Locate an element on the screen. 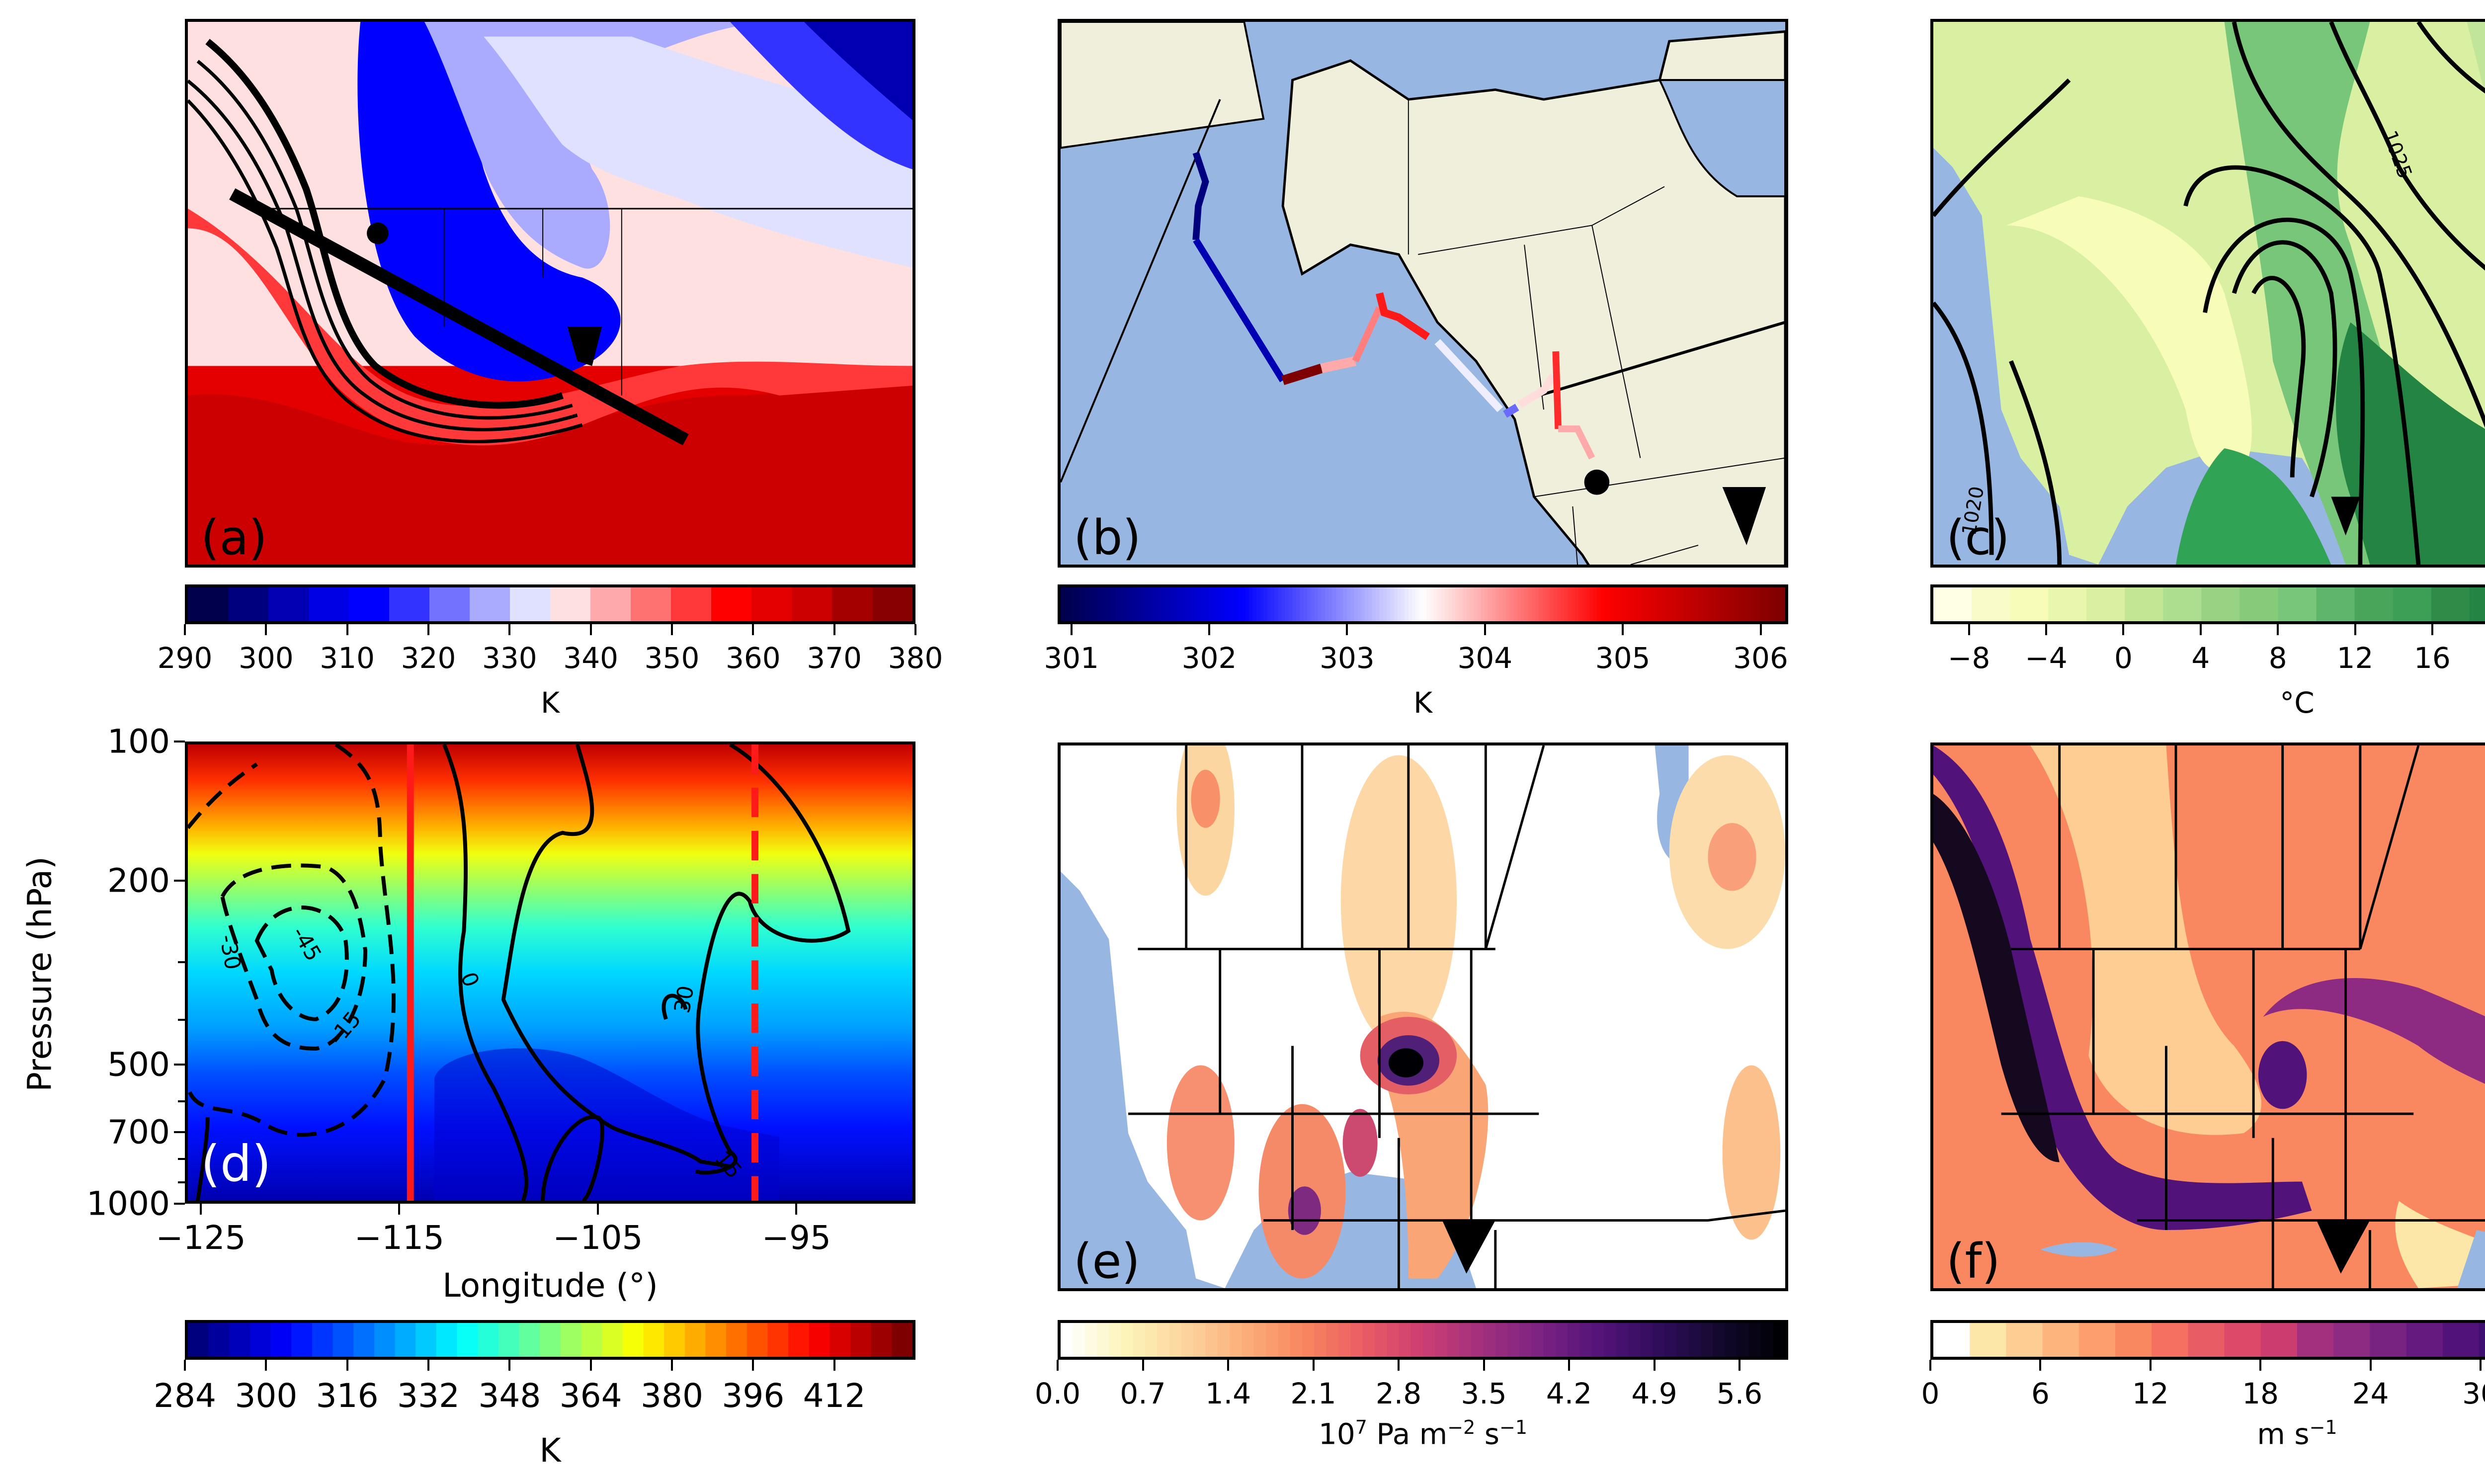 This screenshot has width=2485, height=1484. colorbar-c-tick-label: 4 is located at coordinates (2200, 658).